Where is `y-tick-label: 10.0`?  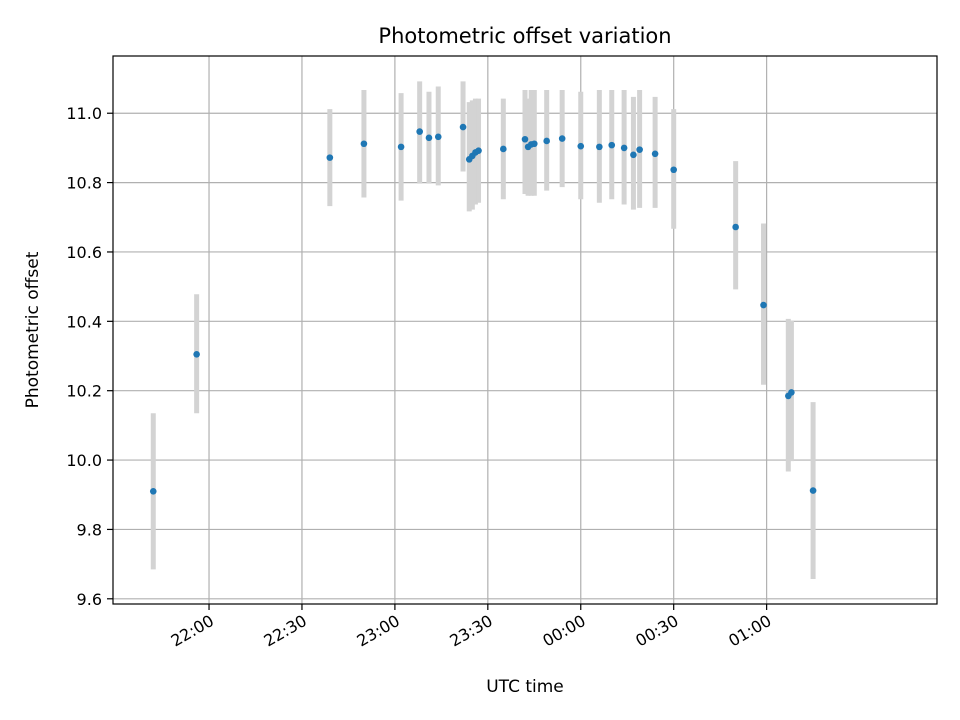 y-tick-label: 10.0 is located at coordinates (84, 460).